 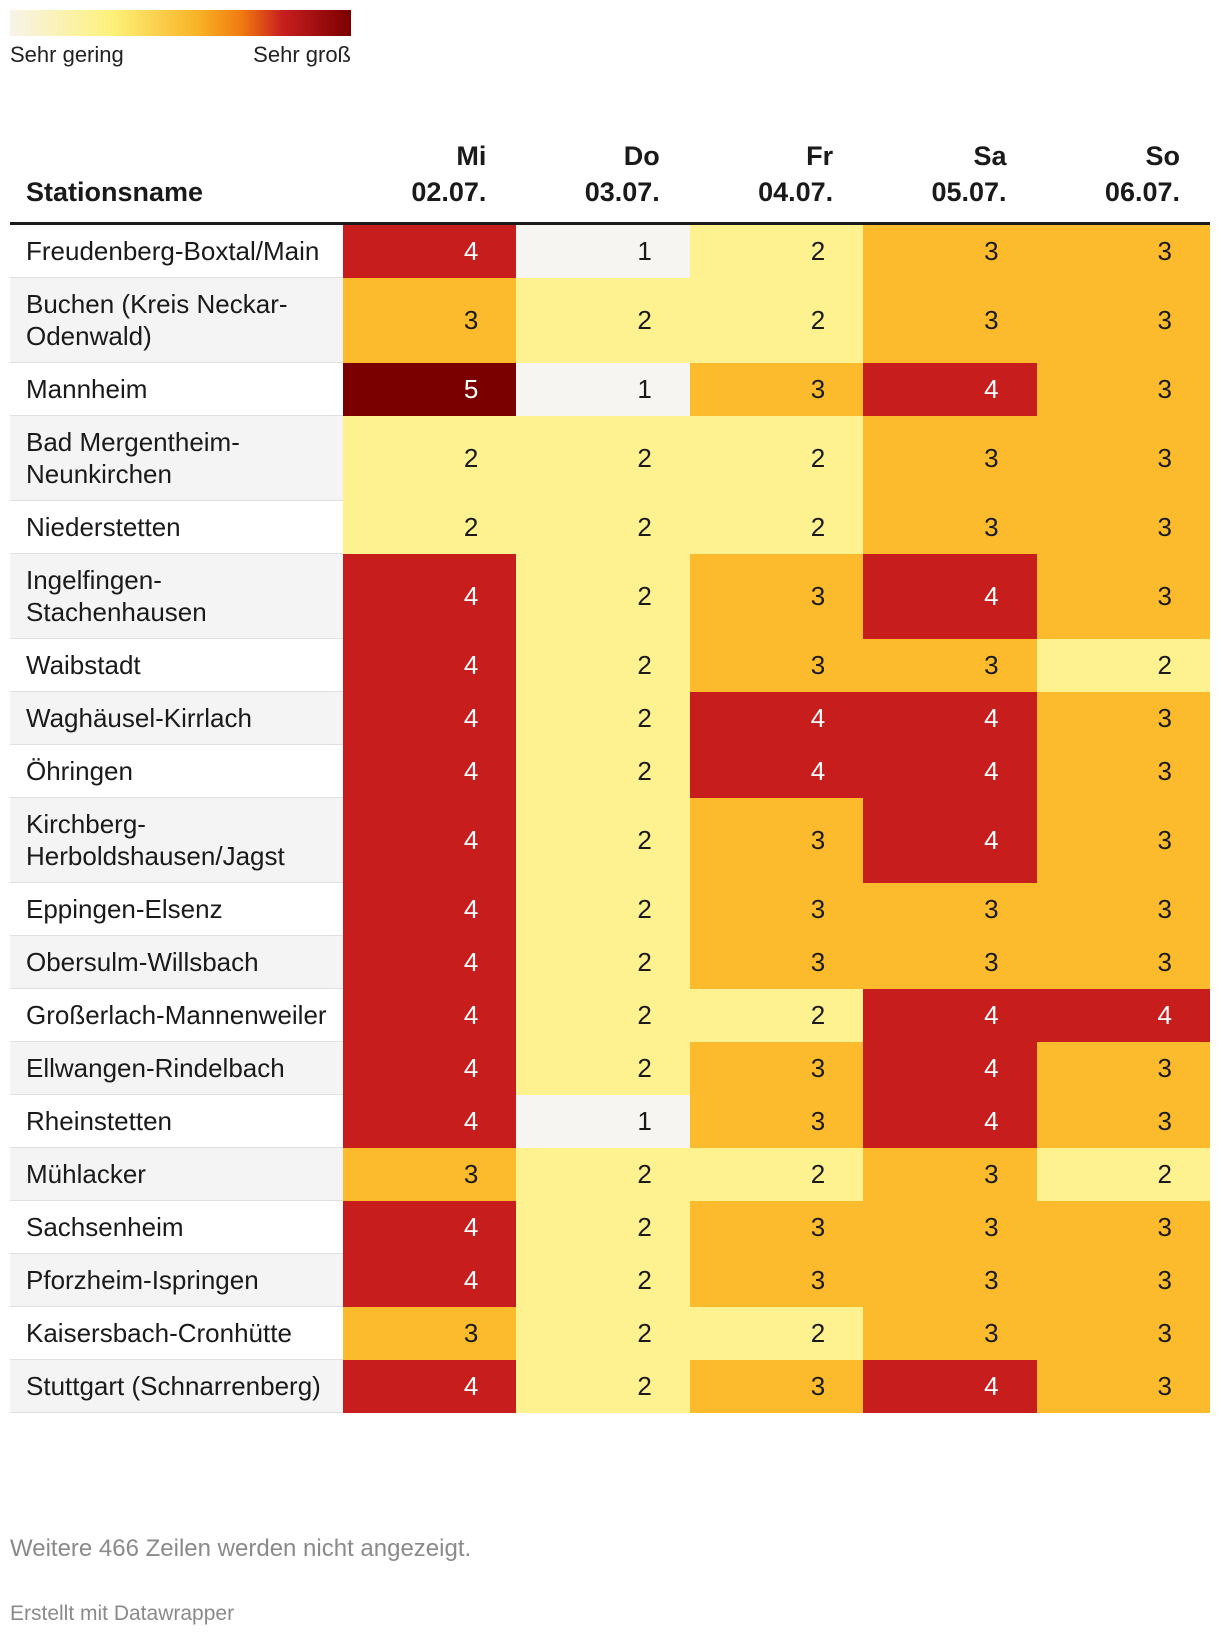 I want to click on column-header-date: 06.07., so click(x=1142, y=192).